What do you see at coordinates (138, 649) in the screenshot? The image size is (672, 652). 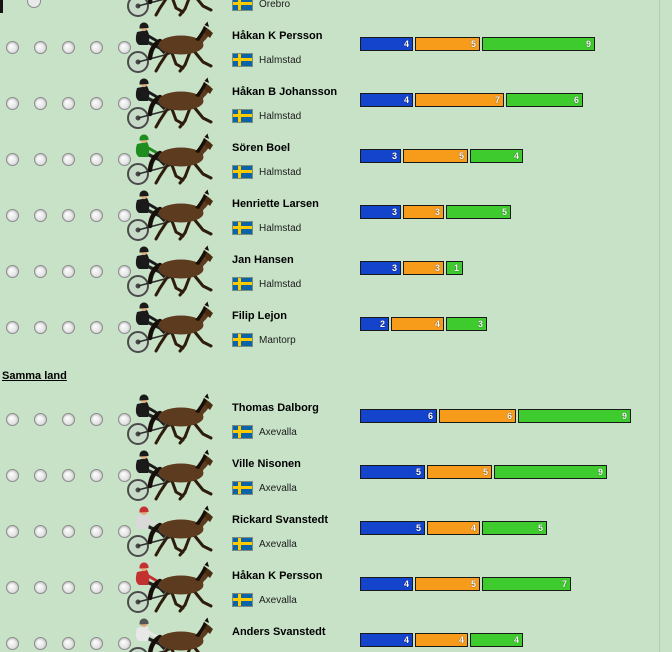 I see `sulky-wheel` at bounding box center [138, 649].